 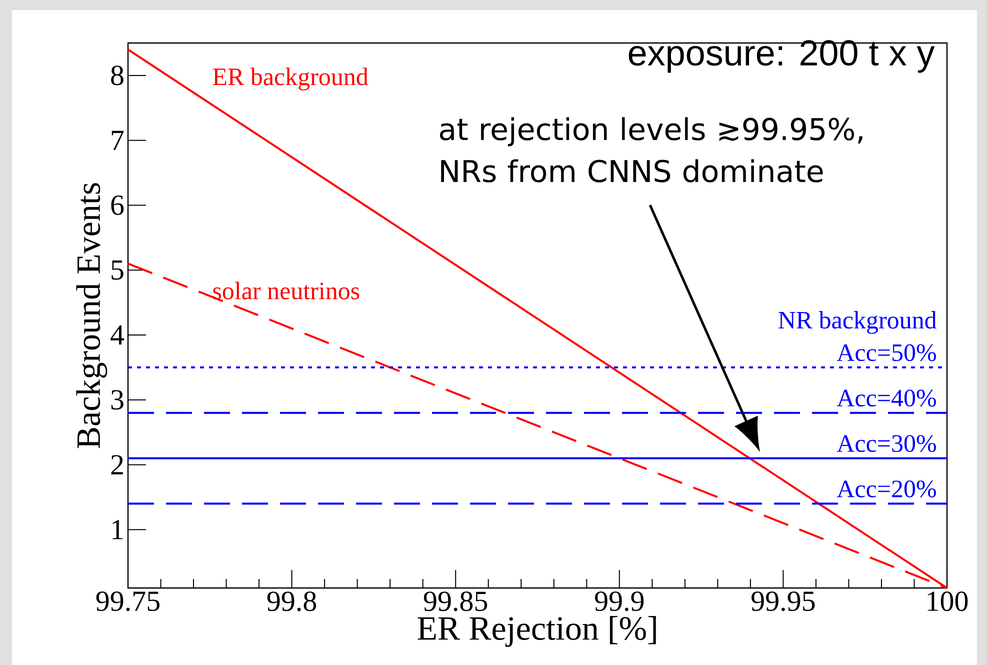 What do you see at coordinates (117, 205) in the screenshot?
I see `y-tick-label: 6` at bounding box center [117, 205].